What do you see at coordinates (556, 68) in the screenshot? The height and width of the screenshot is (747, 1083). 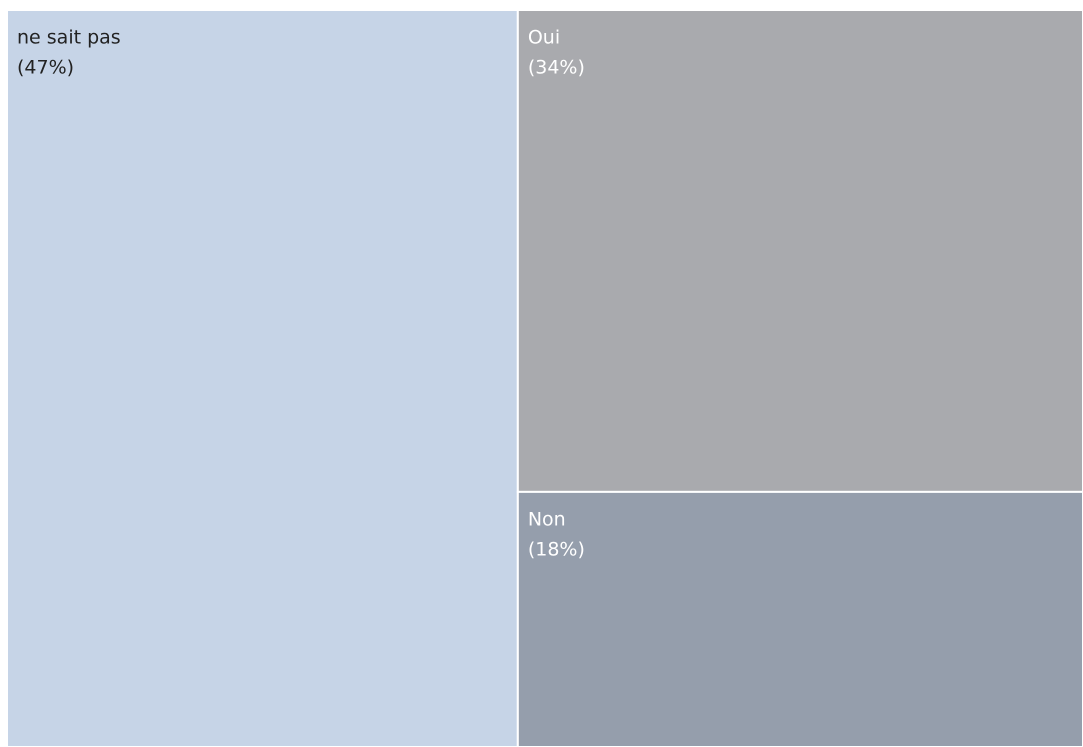 I see `cell-value-label: (34%)` at bounding box center [556, 68].